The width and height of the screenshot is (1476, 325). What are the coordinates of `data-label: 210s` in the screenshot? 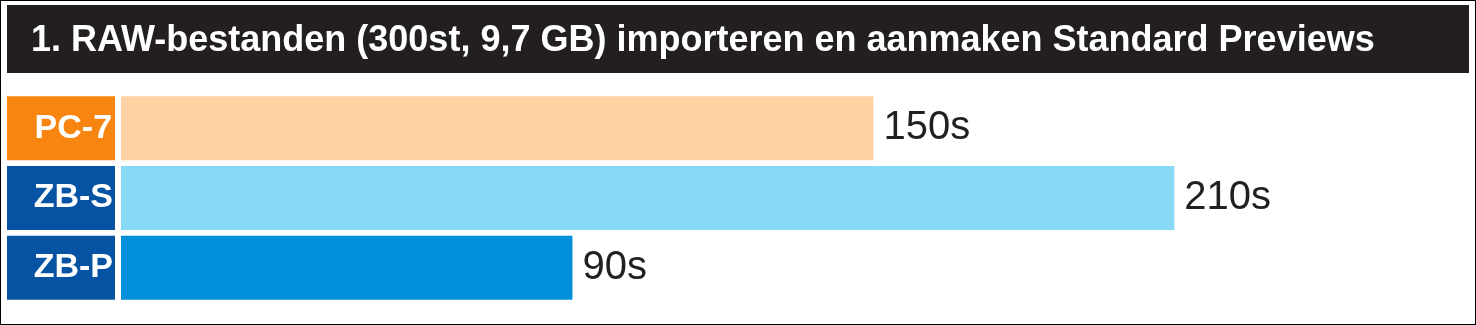 It's located at (1228, 195).